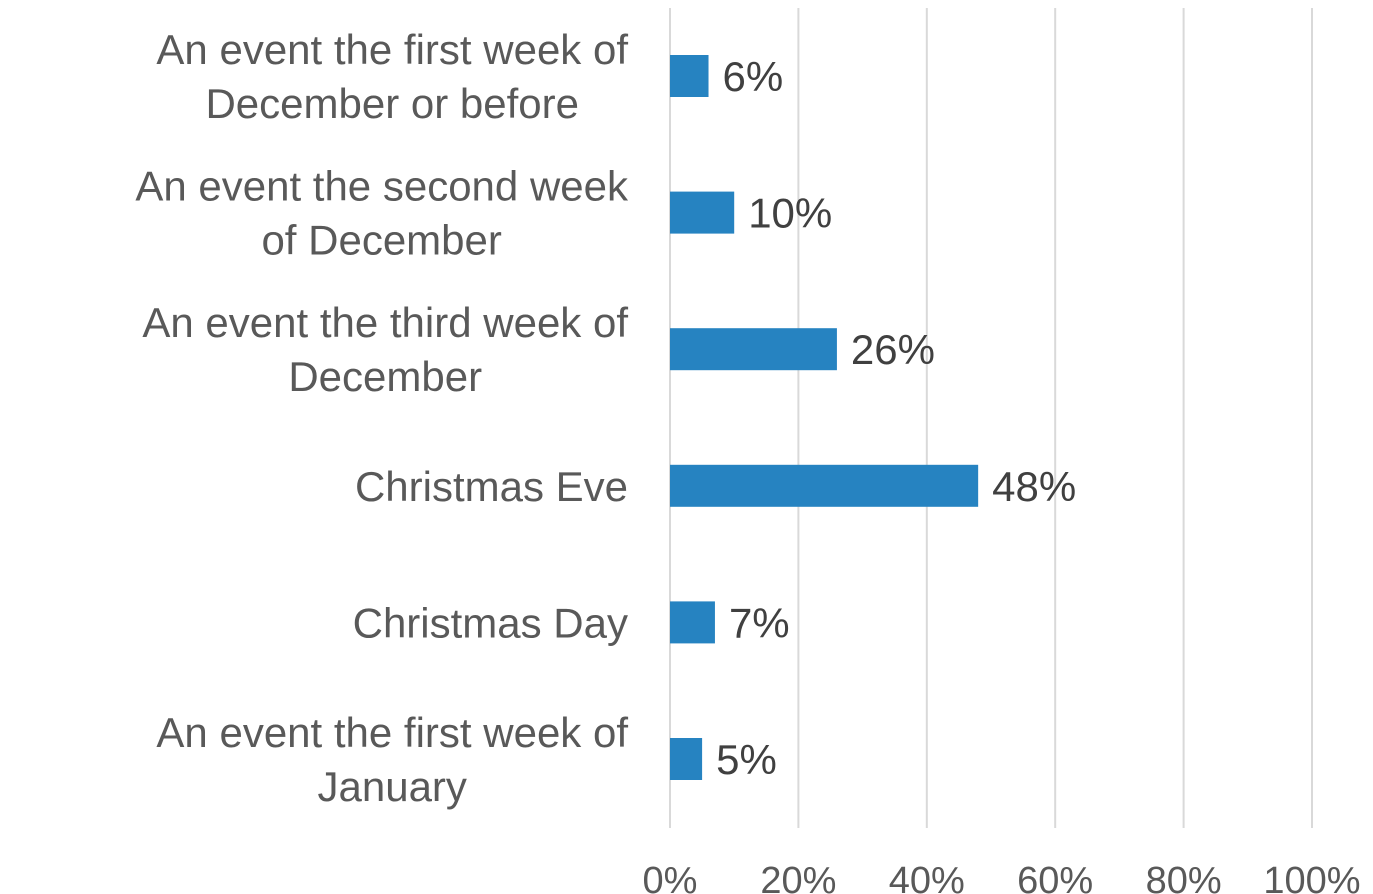  Describe the element at coordinates (392, 103) in the screenshot. I see `category-label-line: December or before` at that location.